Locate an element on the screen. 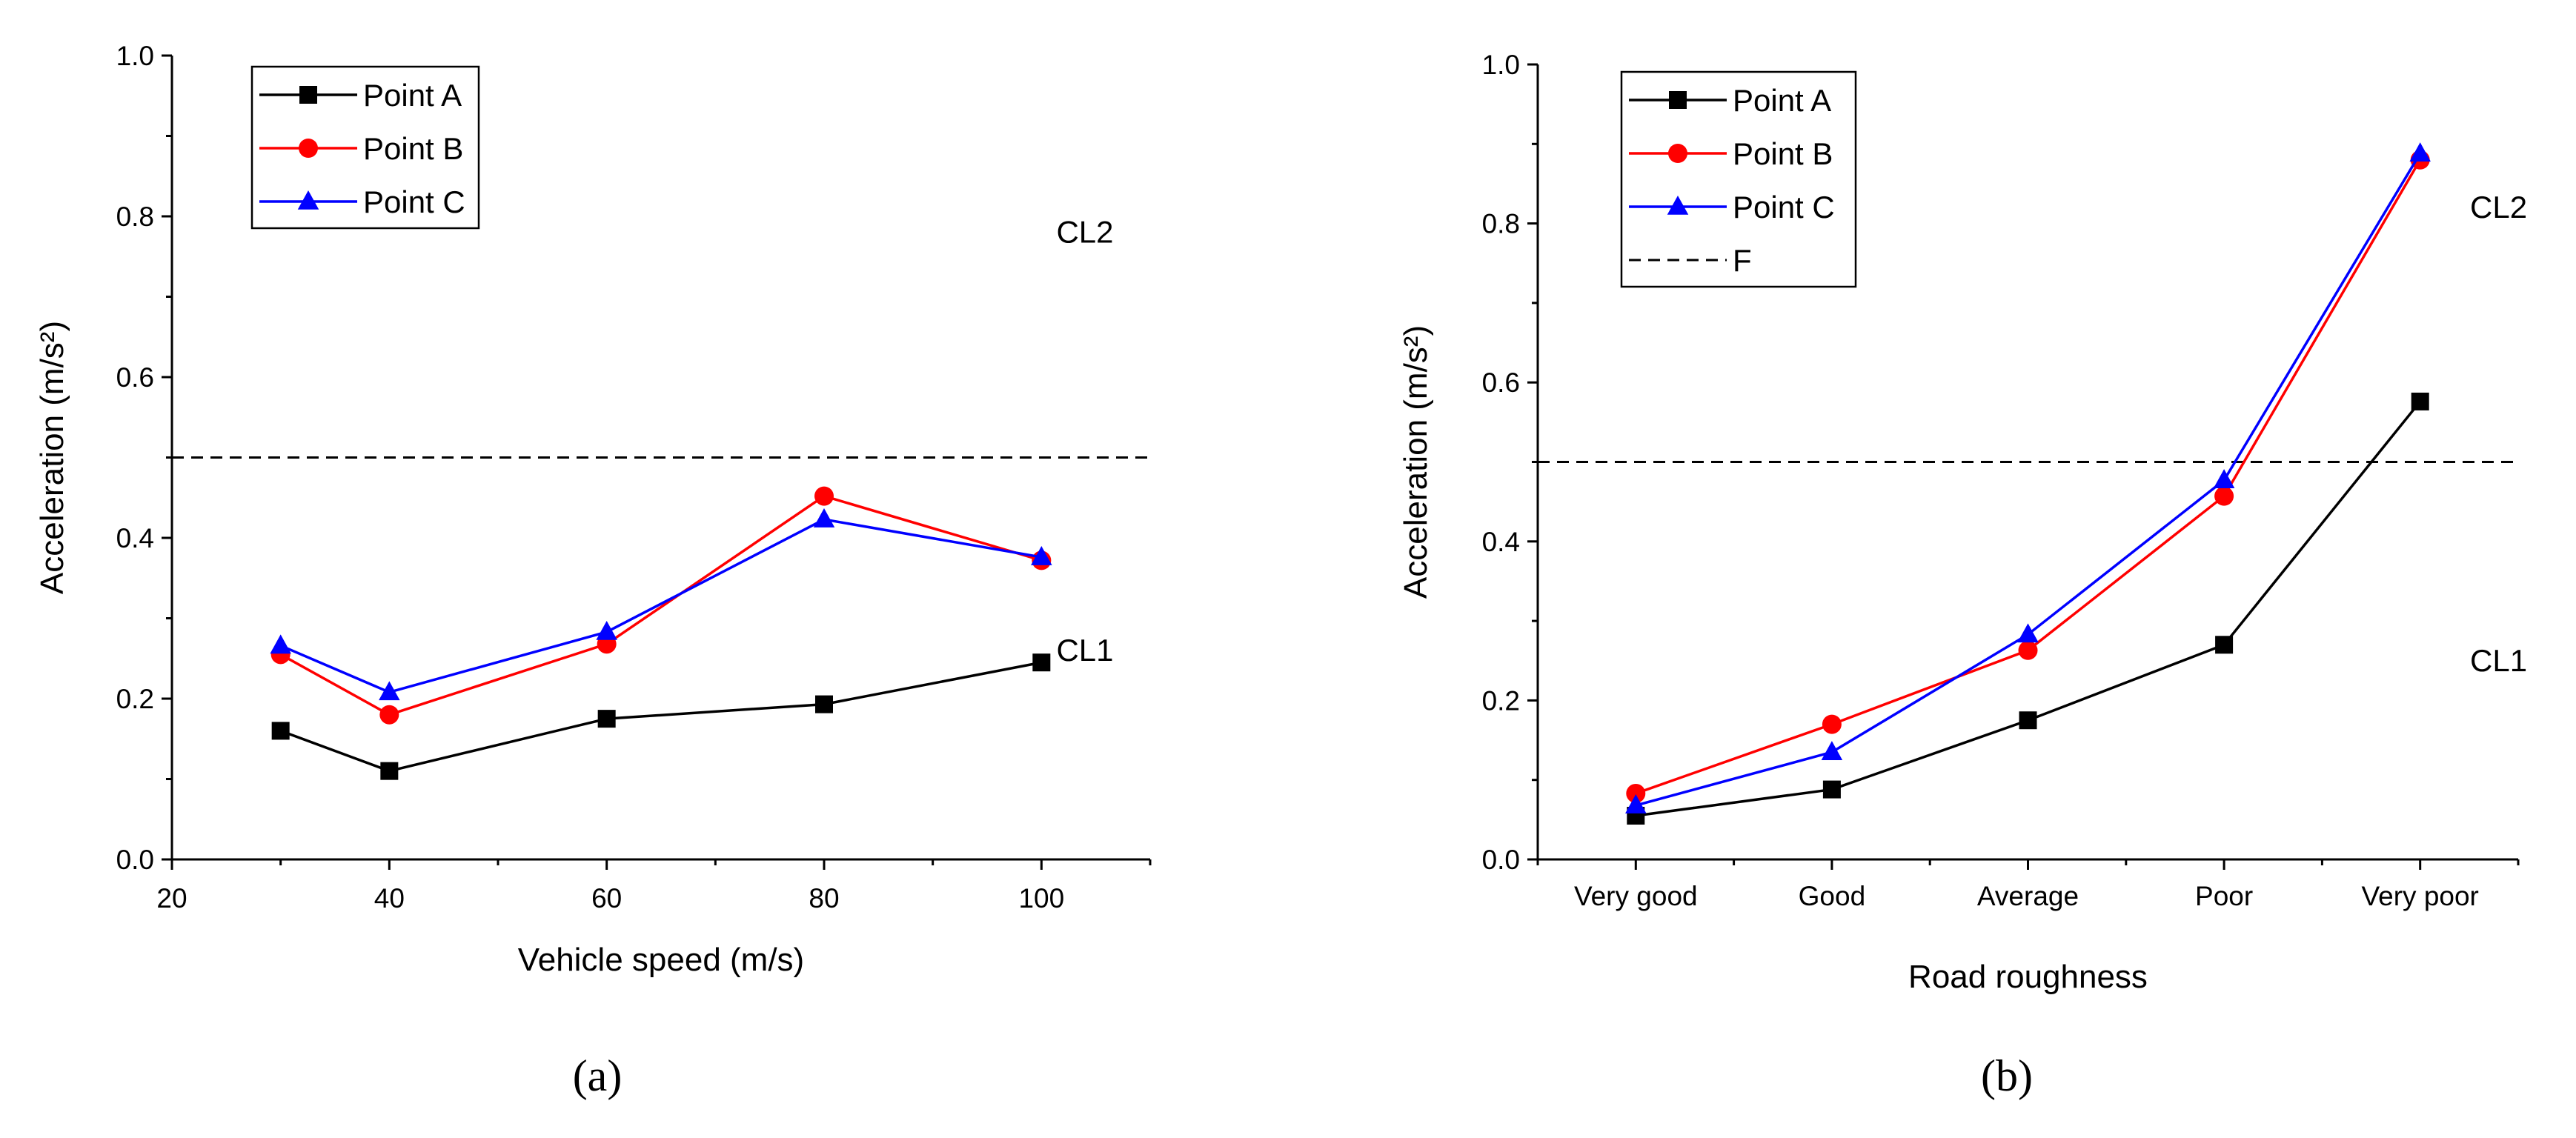 This screenshot has height=1138, width=2576. x-ticks: Very good Good Average Poor Very poor is located at coordinates (2028, 885).